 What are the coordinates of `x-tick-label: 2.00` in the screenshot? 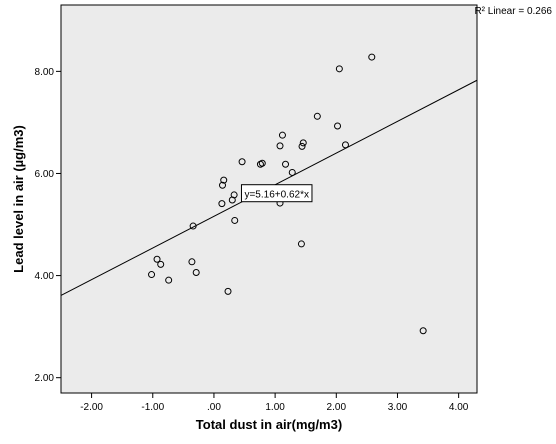 It's located at (337, 407).